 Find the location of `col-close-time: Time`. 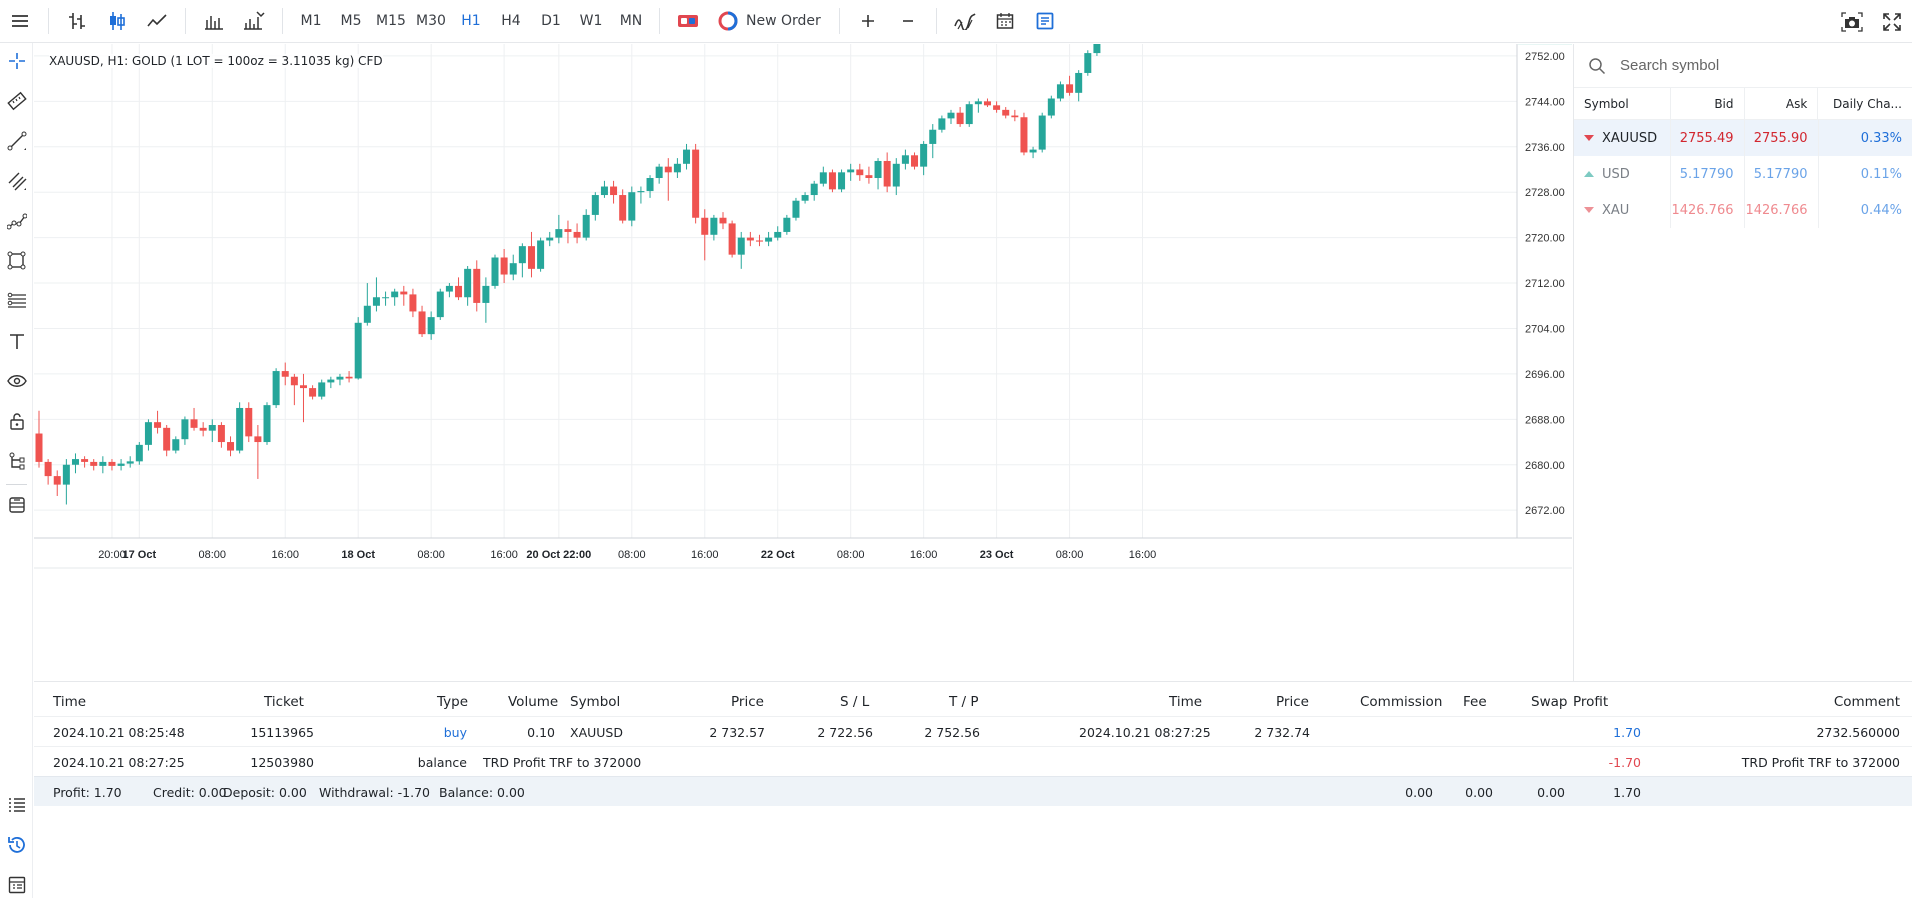

col-close-time: Time is located at coordinates (1186, 702).